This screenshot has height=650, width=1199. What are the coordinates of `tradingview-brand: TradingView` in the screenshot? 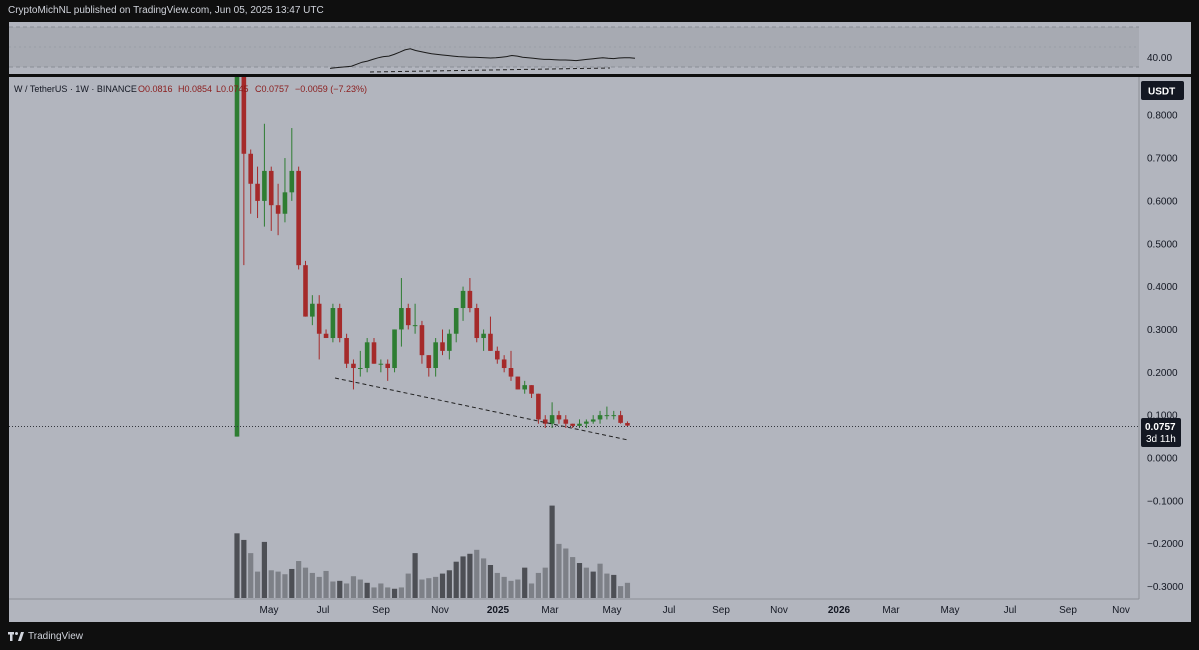 It's located at (45, 636).